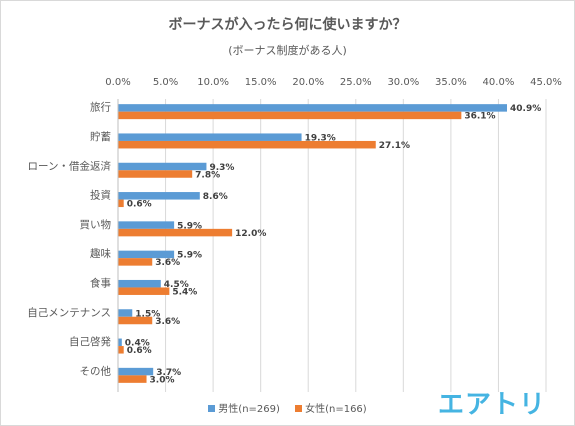  What do you see at coordinates (117, 82) in the screenshot?
I see `x-tick-label: 0.0%` at bounding box center [117, 82].